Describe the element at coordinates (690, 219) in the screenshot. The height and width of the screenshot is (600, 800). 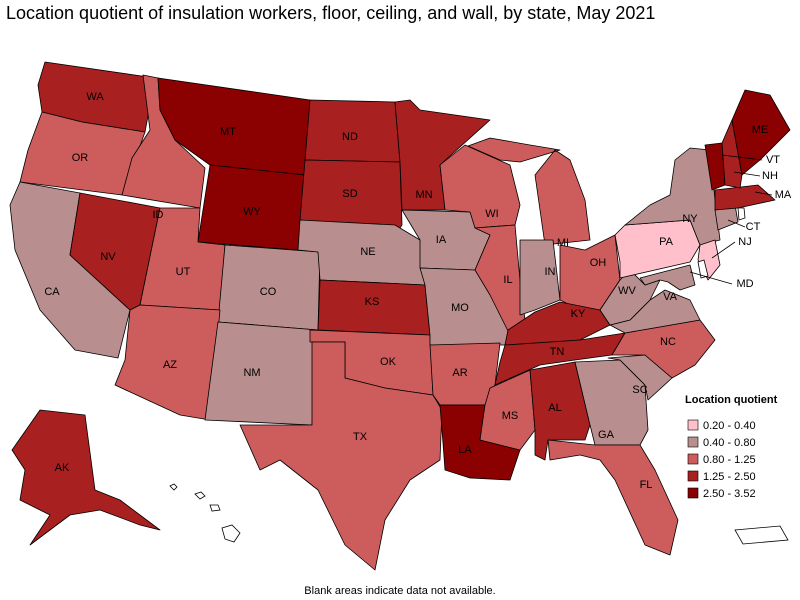
I see `state-label: NY` at that location.